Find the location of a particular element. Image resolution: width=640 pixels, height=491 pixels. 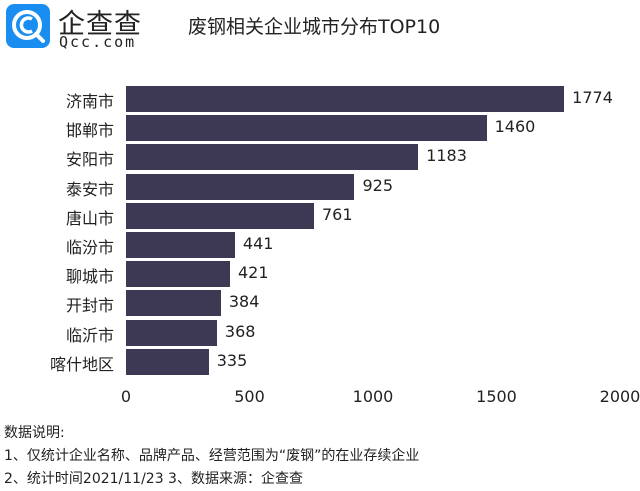

value-label: 1460 is located at coordinates (515, 127).